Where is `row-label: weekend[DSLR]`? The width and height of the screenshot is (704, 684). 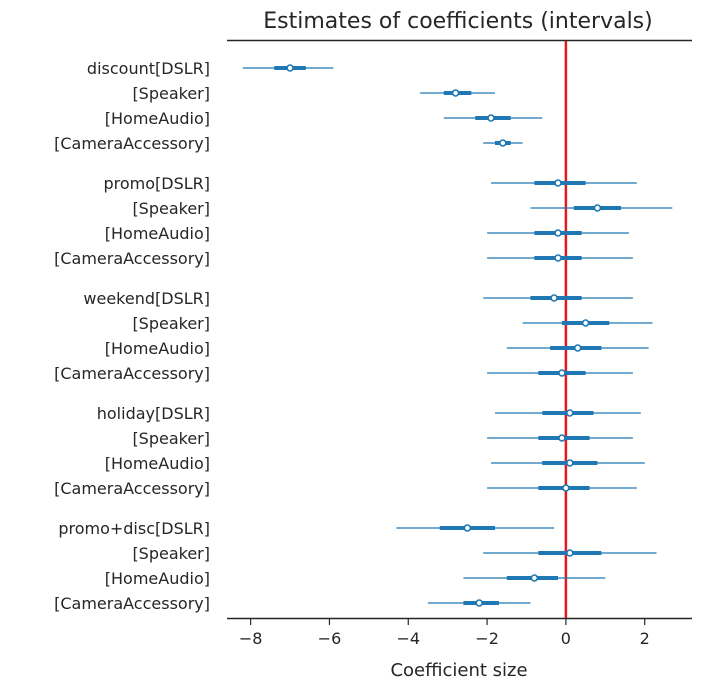
row-label: weekend[DSLR] is located at coordinates (146, 298).